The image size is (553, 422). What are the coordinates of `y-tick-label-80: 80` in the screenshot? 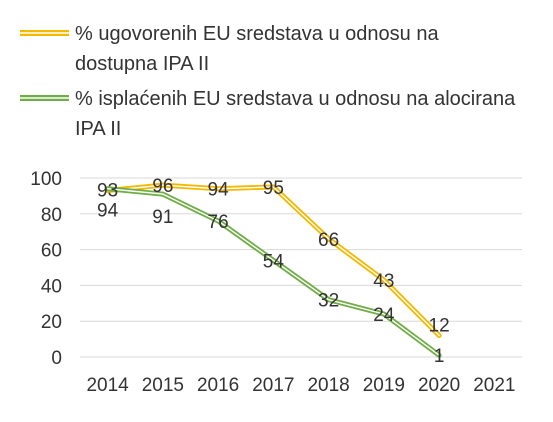 It's located at (51, 215).